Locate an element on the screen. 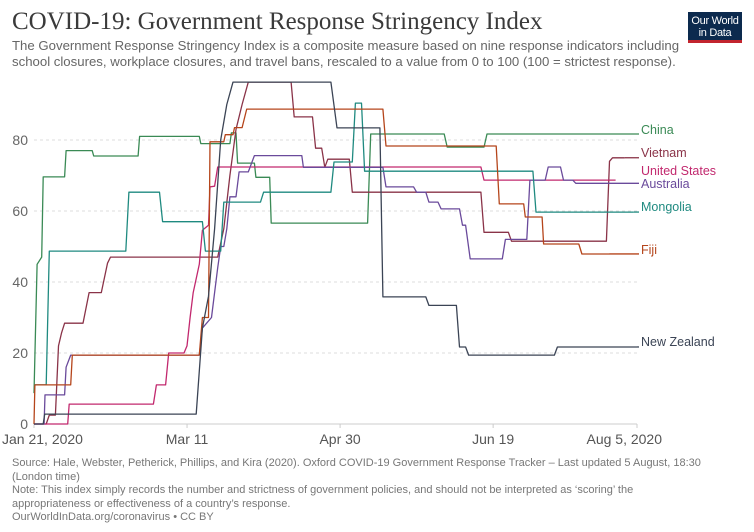 This screenshot has height=532, width=754. series-label-vietnam: Vietnam is located at coordinates (664, 153).